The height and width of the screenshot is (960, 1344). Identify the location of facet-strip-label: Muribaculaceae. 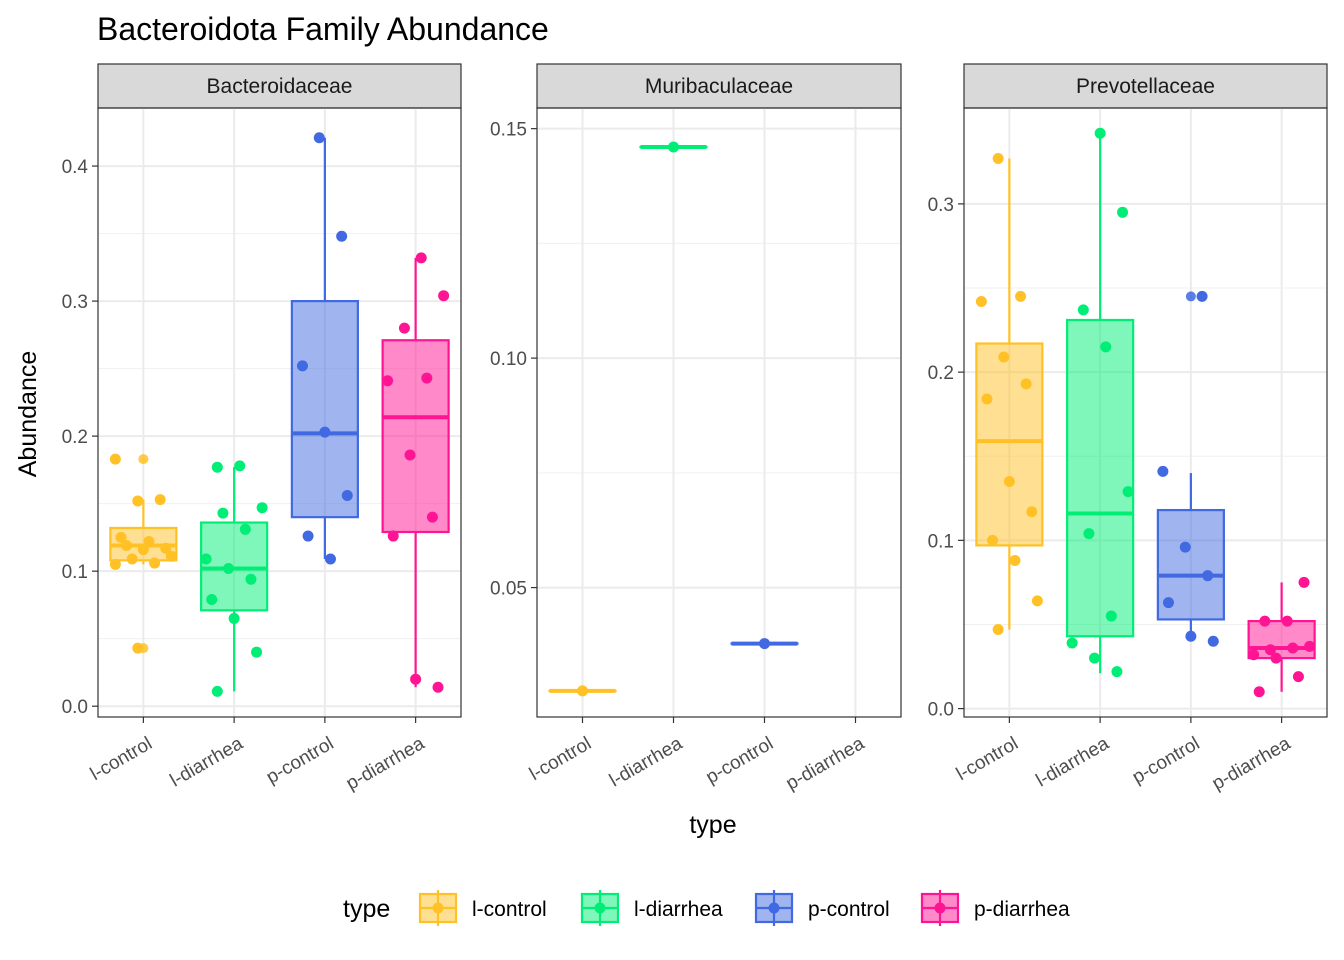
(719, 86).